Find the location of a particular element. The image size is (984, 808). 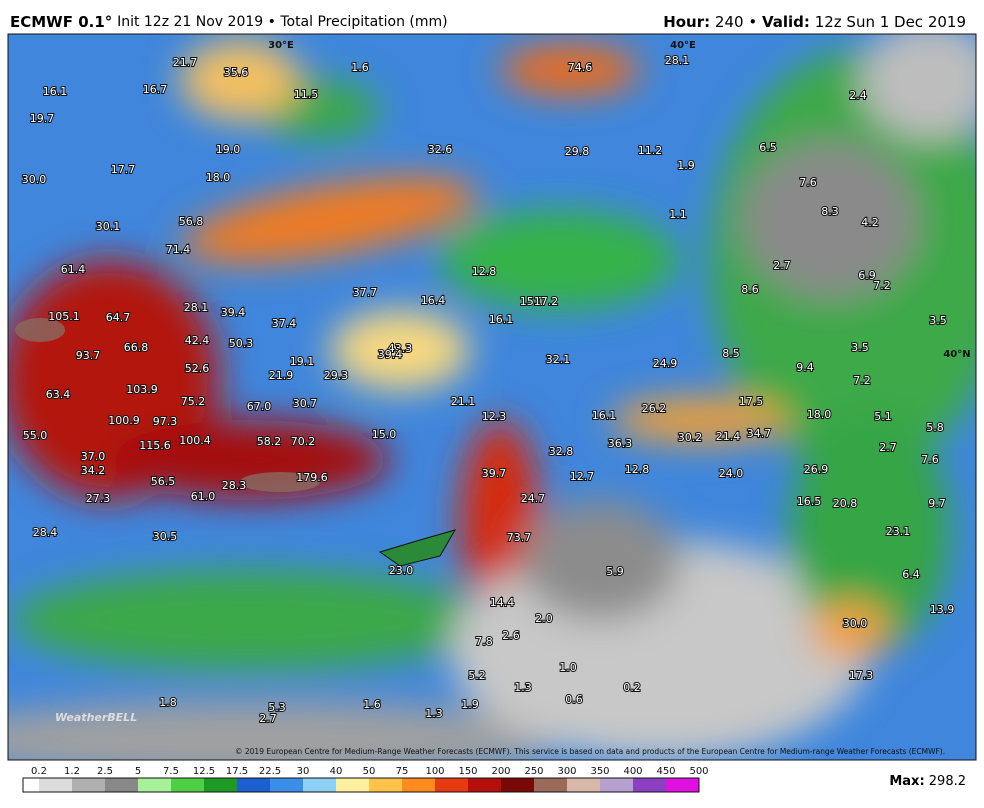

legend-label: 400 is located at coordinates (632, 771).